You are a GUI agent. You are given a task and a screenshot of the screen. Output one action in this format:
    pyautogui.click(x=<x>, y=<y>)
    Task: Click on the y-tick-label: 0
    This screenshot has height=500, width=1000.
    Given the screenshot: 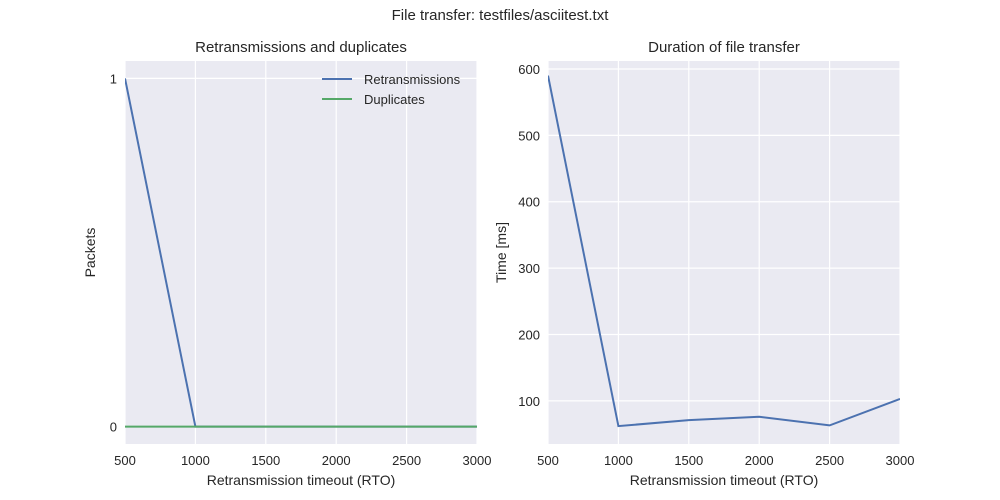 What is the action you would take?
    pyautogui.click(x=113, y=427)
    